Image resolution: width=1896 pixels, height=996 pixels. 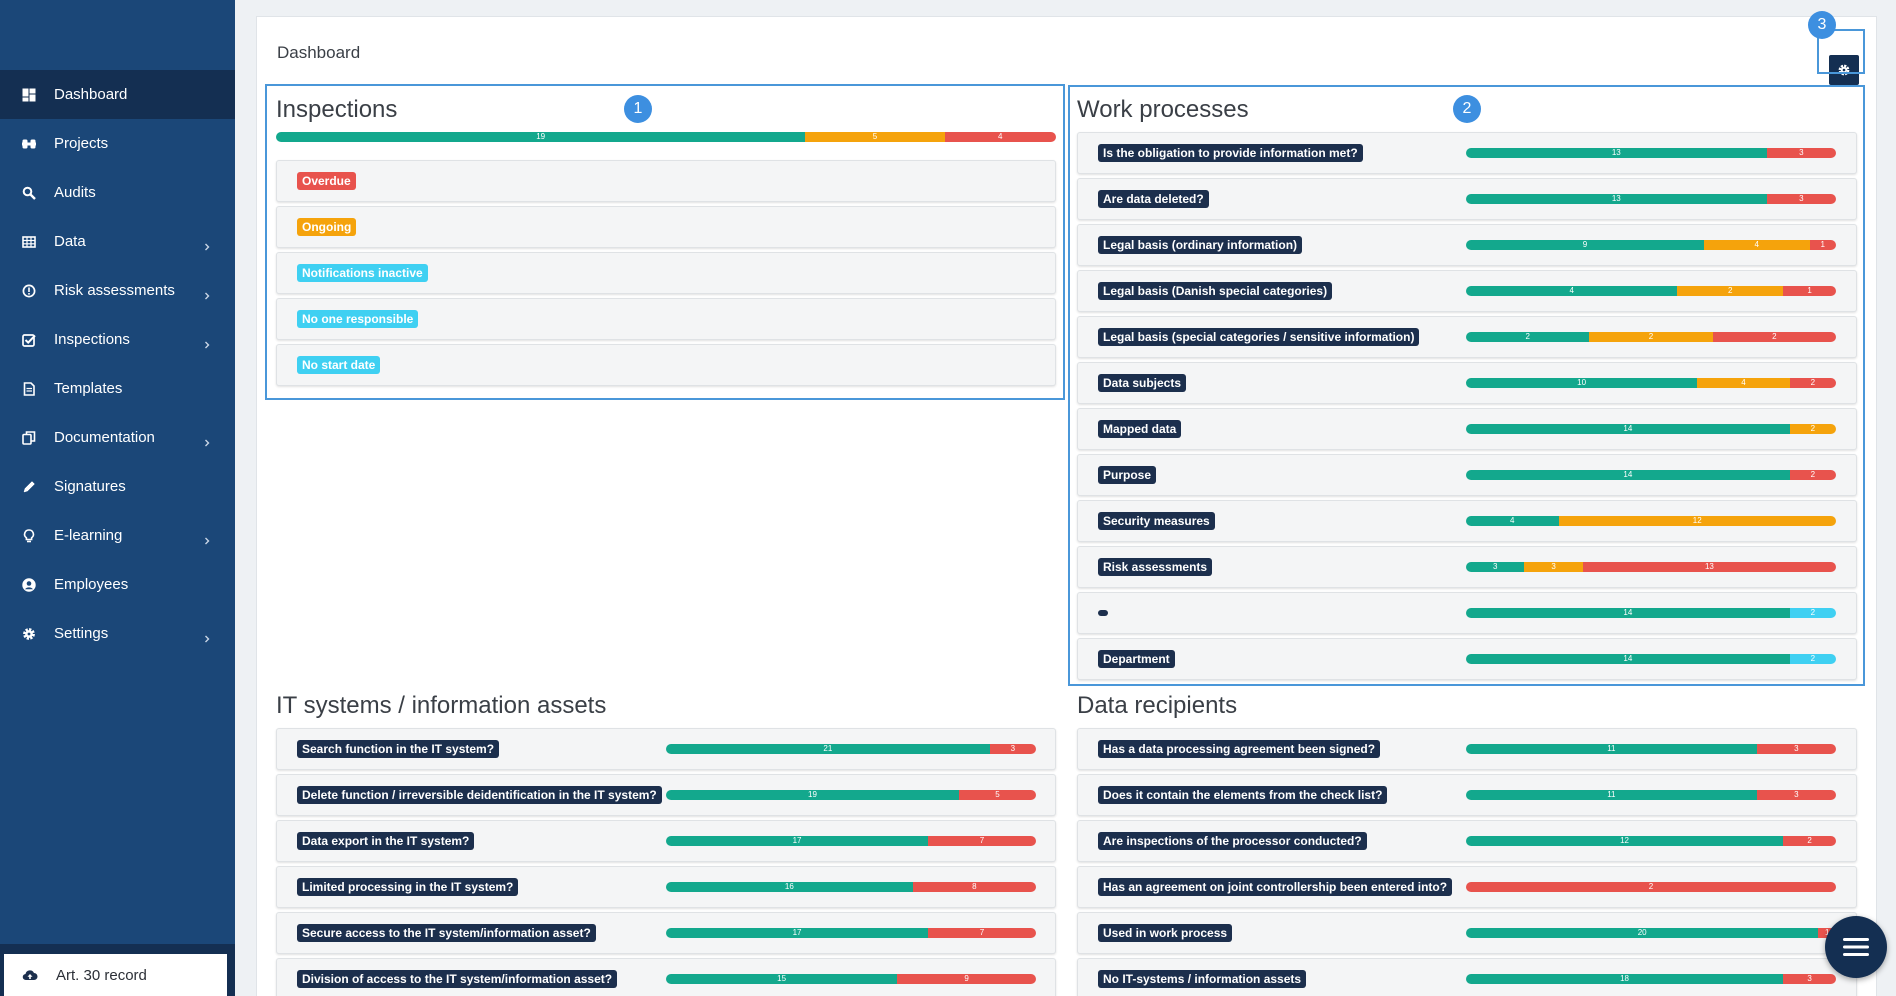 I want to click on bar-segment-green: 13, so click(x=1616, y=199).